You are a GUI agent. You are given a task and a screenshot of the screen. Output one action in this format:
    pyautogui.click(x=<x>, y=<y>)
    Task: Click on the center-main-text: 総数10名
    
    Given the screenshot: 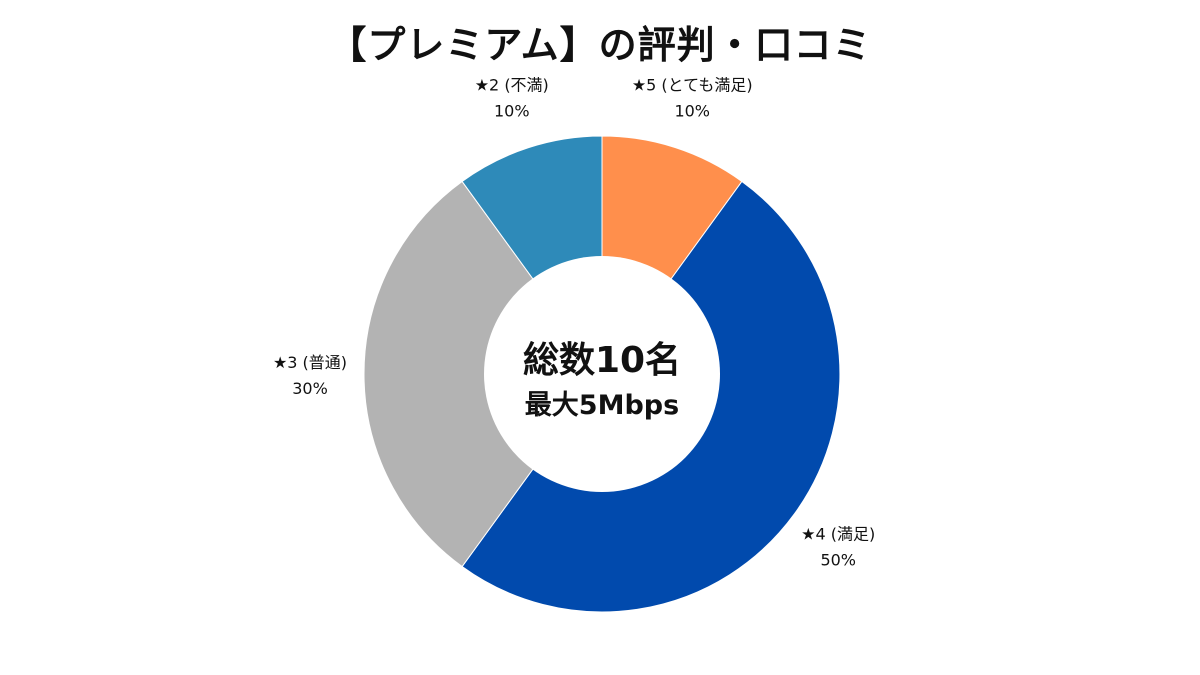 What is the action you would take?
    pyautogui.click(x=602, y=360)
    